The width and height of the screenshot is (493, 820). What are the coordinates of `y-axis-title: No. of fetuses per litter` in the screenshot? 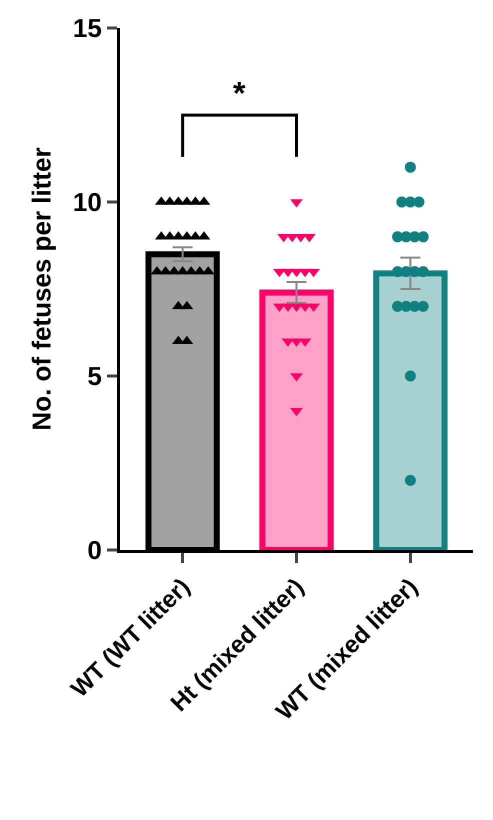 It's located at (41, 289).